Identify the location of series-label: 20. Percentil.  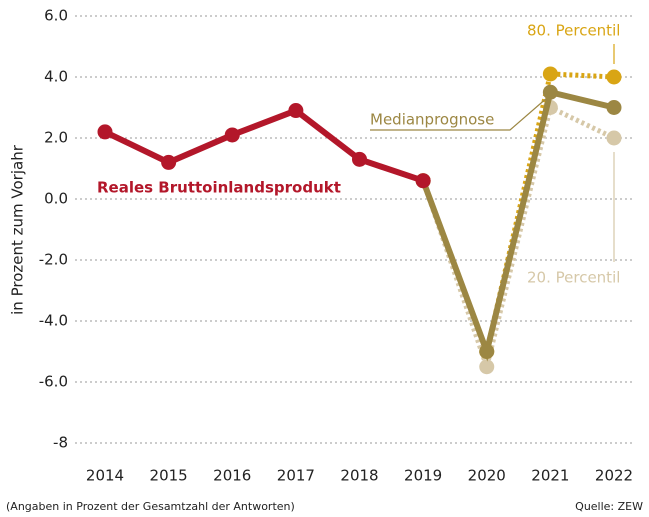
(573, 278).